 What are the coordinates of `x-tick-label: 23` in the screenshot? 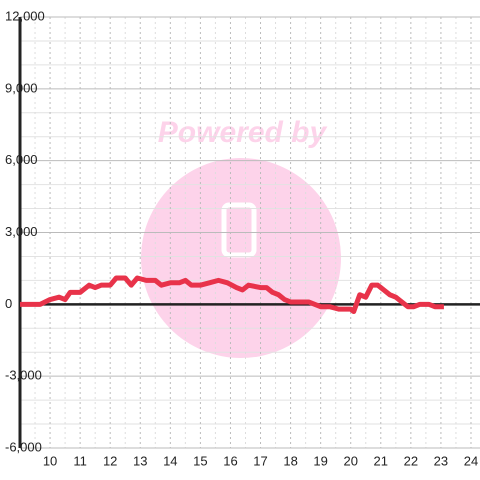 It's located at (441, 460).